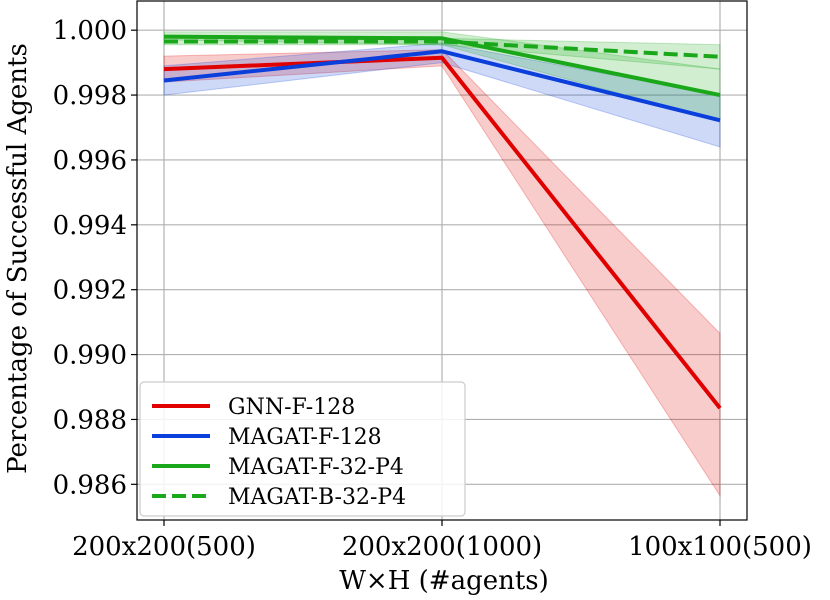  I want to click on y-tick-label: 0.990, so click(90, 356).